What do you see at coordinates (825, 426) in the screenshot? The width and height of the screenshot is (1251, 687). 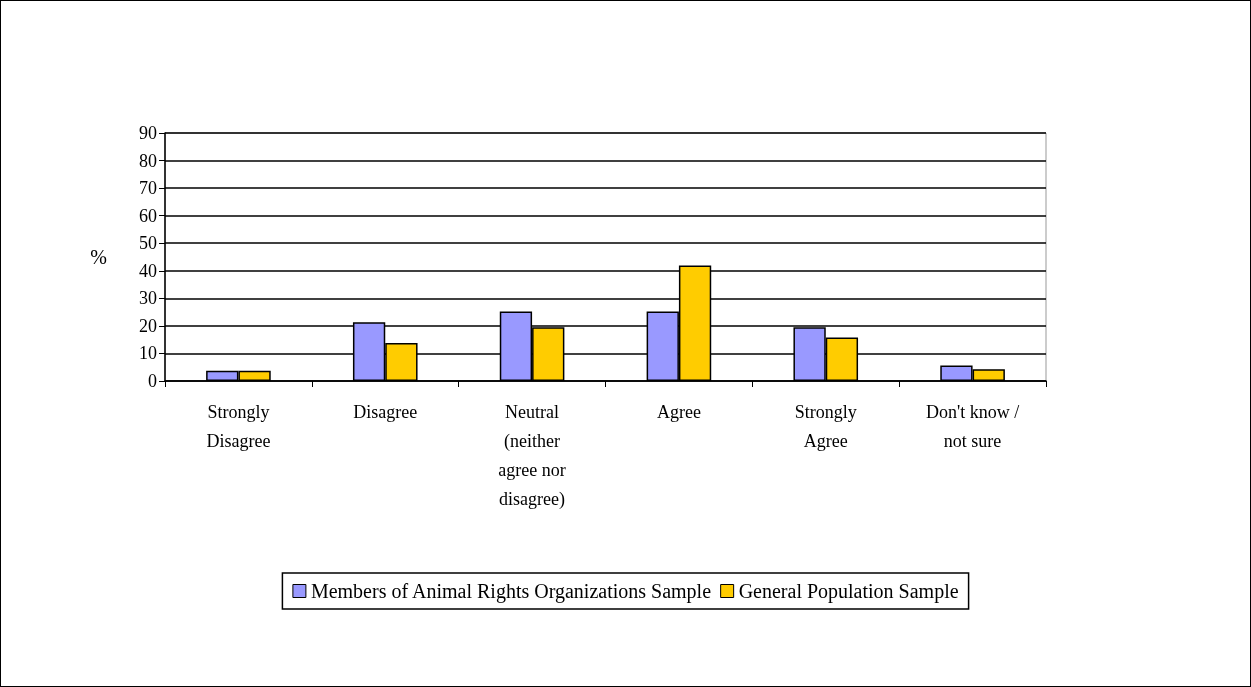 I see `x-tick-label: Strongly Agree` at bounding box center [825, 426].